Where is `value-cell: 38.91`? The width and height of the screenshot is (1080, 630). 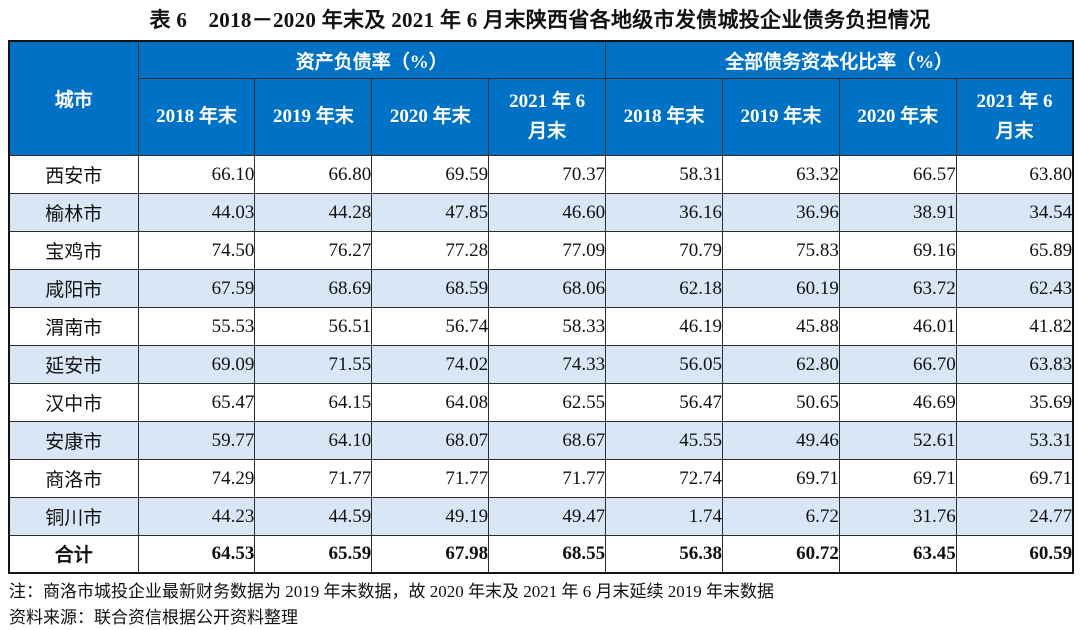
value-cell: 38.91 is located at coordinates (897, 212).